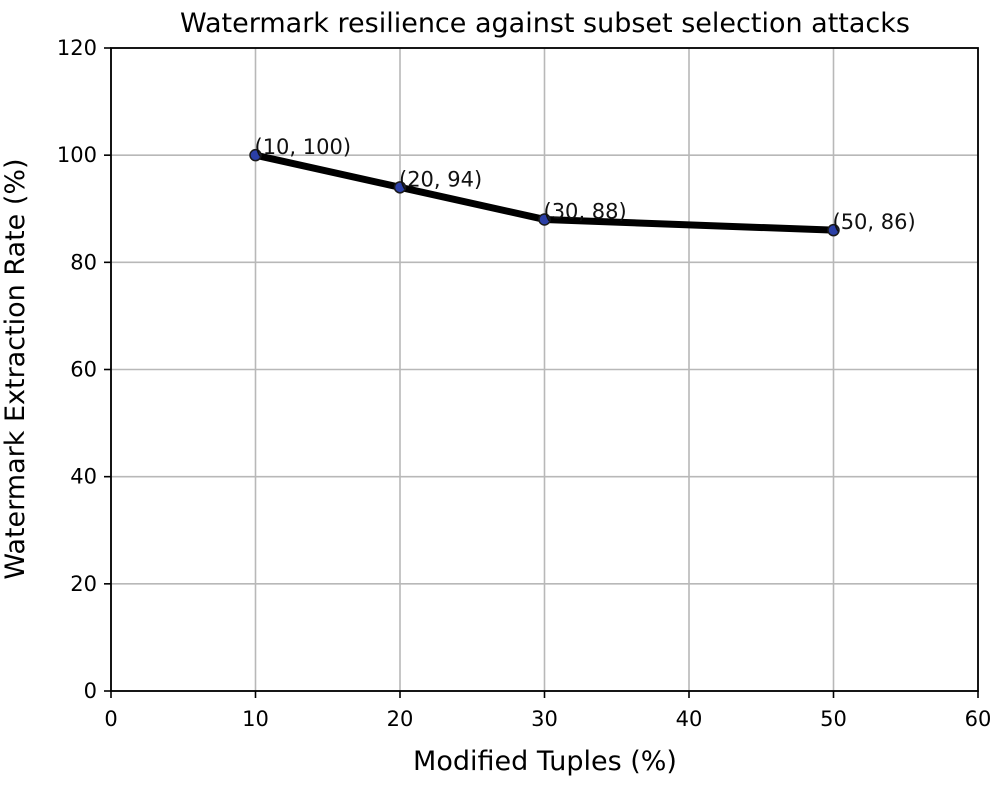  Describe the element at coordinates (83, 370) in the screenshot. I see `y-tick-label: 60` at that location.